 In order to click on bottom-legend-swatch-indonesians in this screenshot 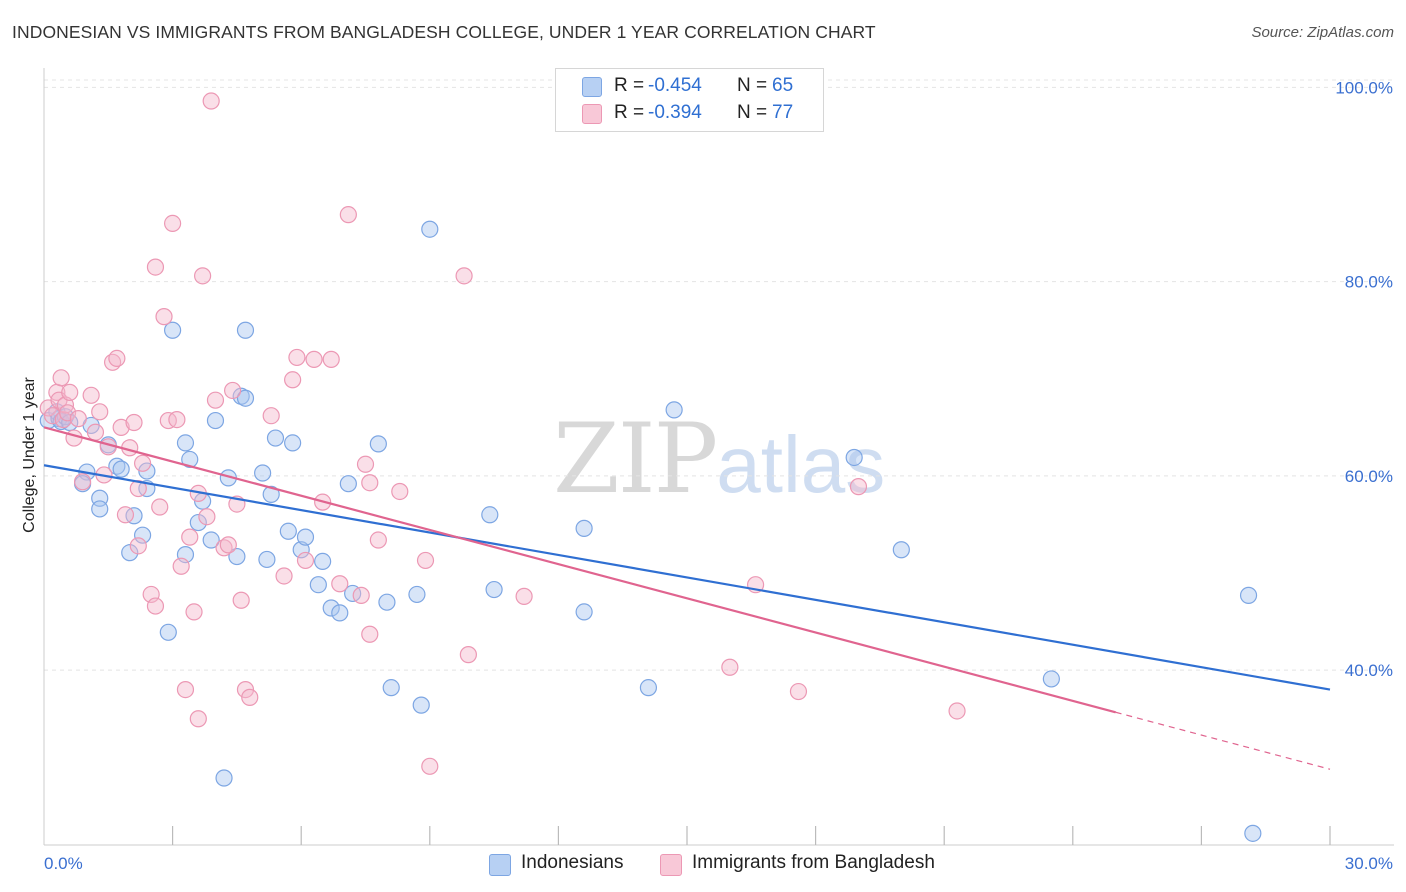, I will do `click(500, 865)`.